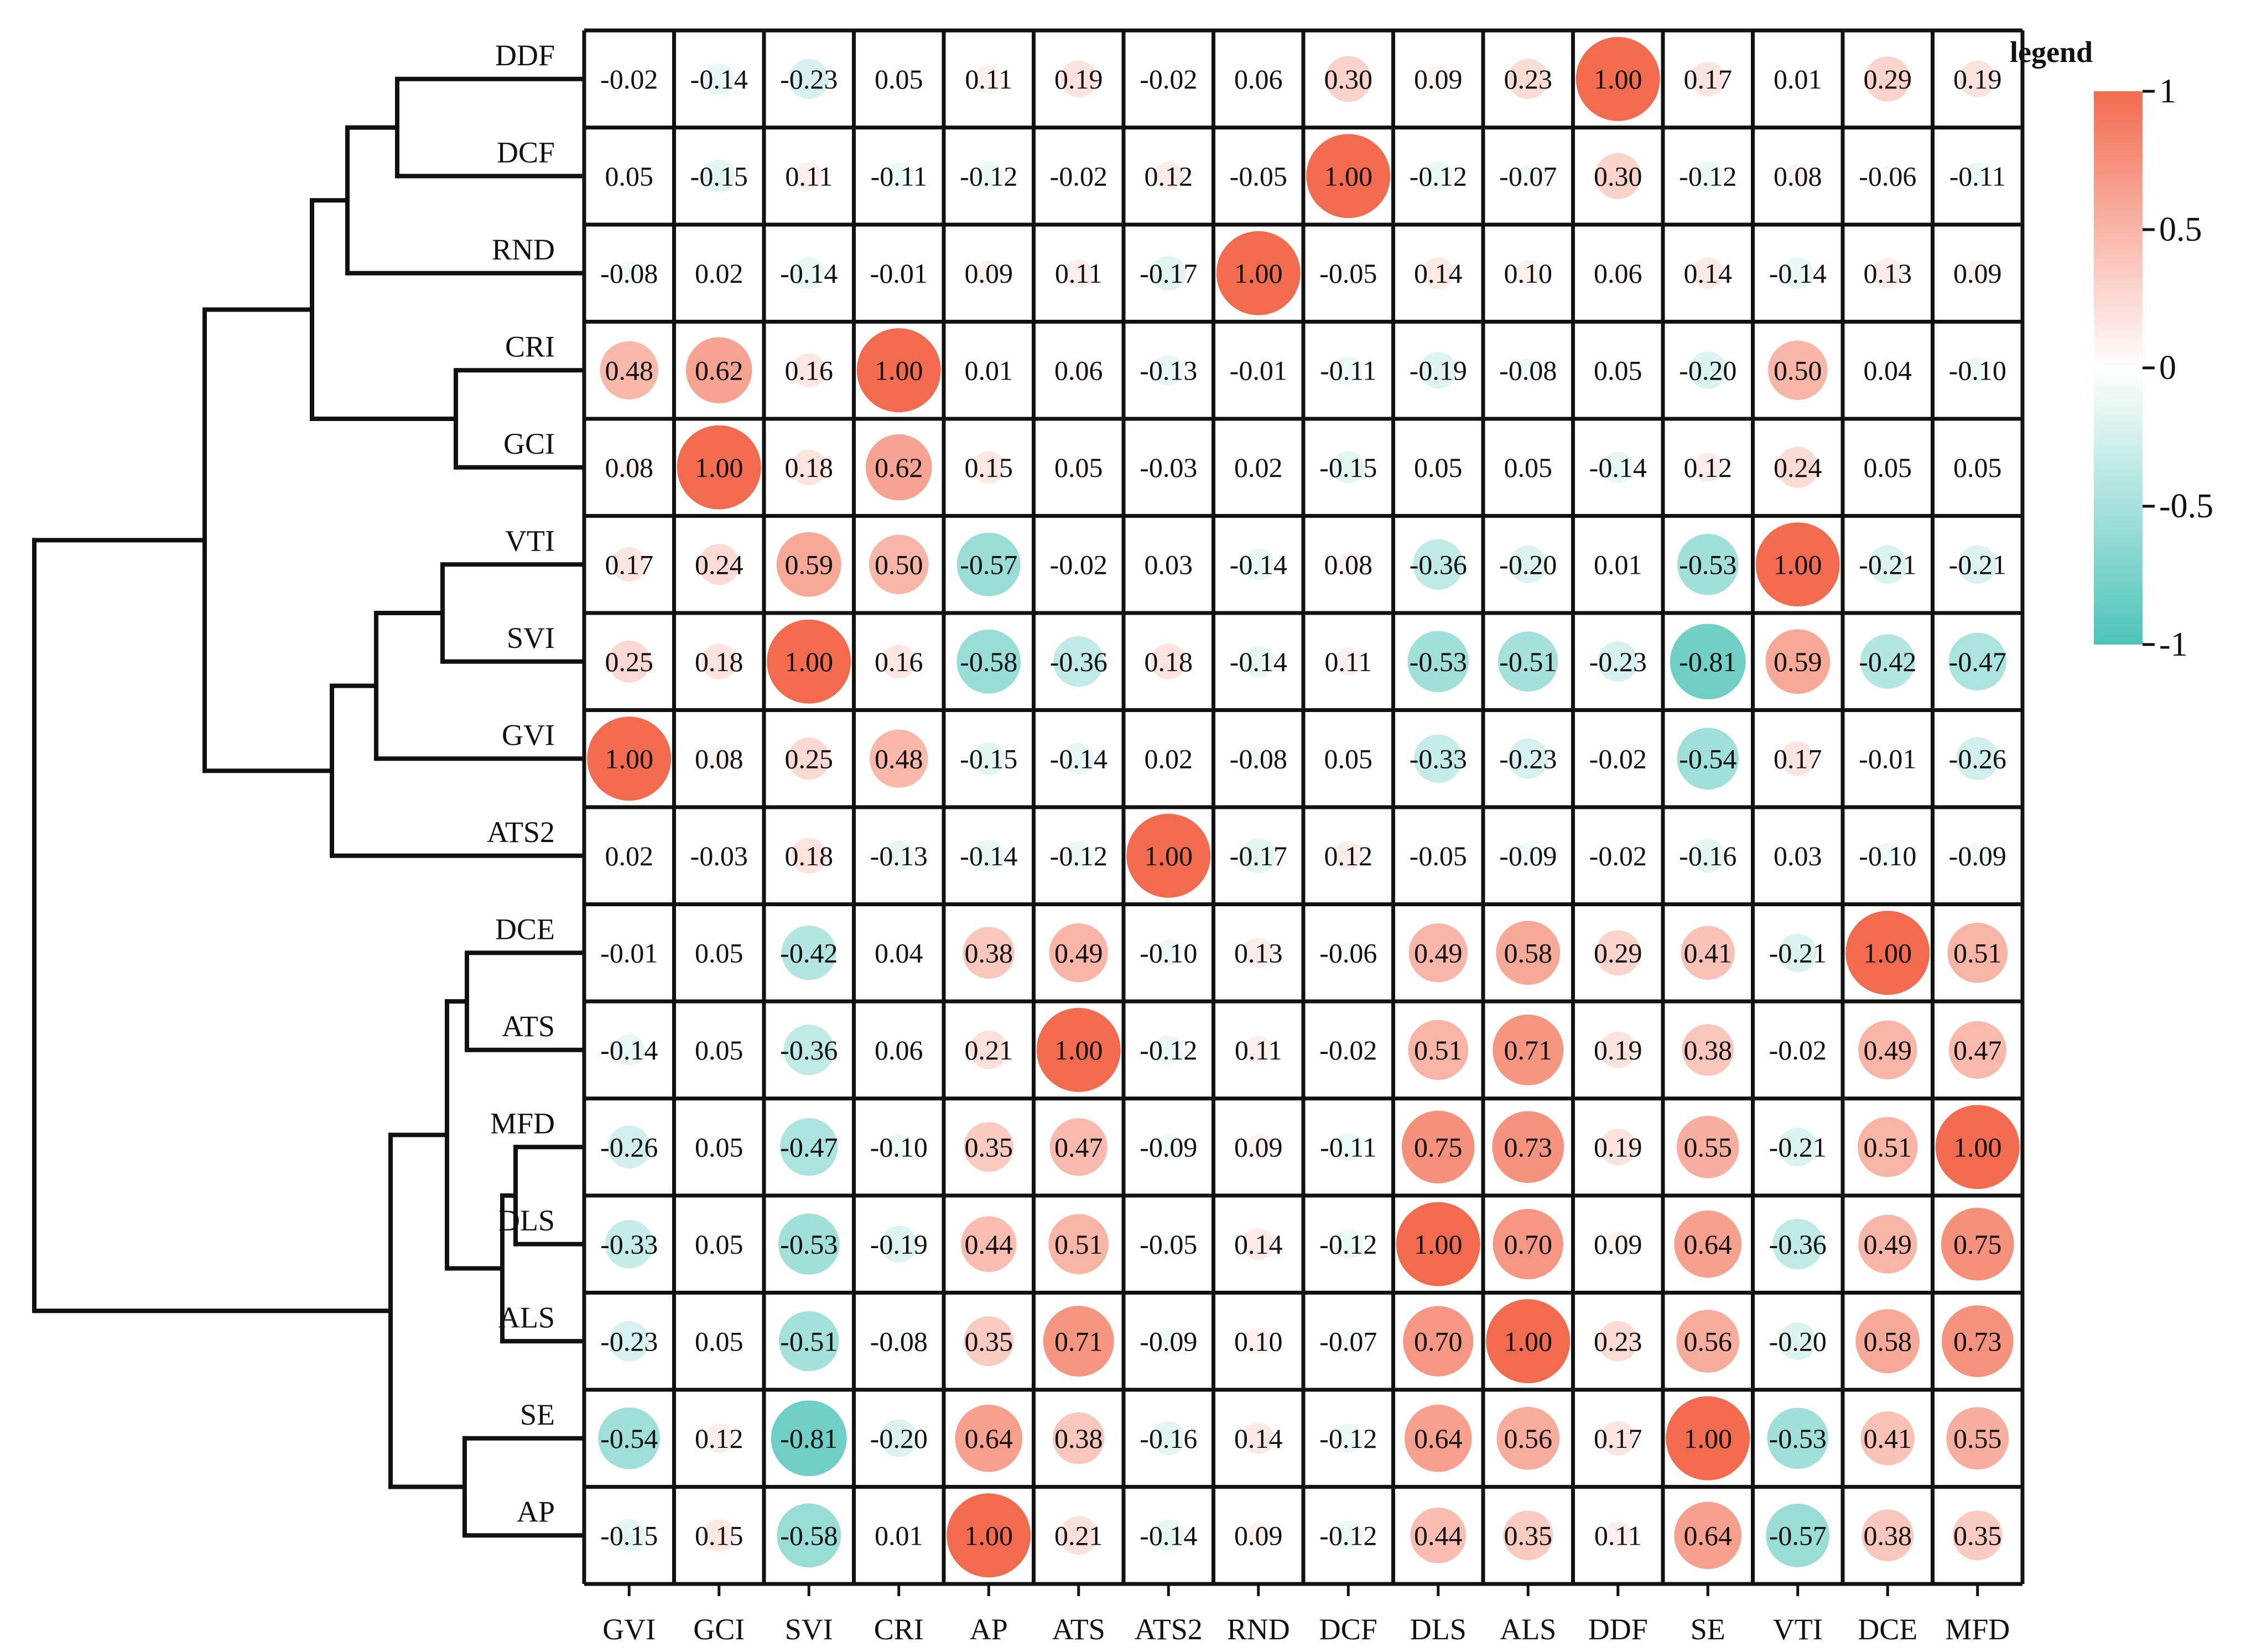  I want to click on cell-circle-MFD-CRI, so click(898, 1147).